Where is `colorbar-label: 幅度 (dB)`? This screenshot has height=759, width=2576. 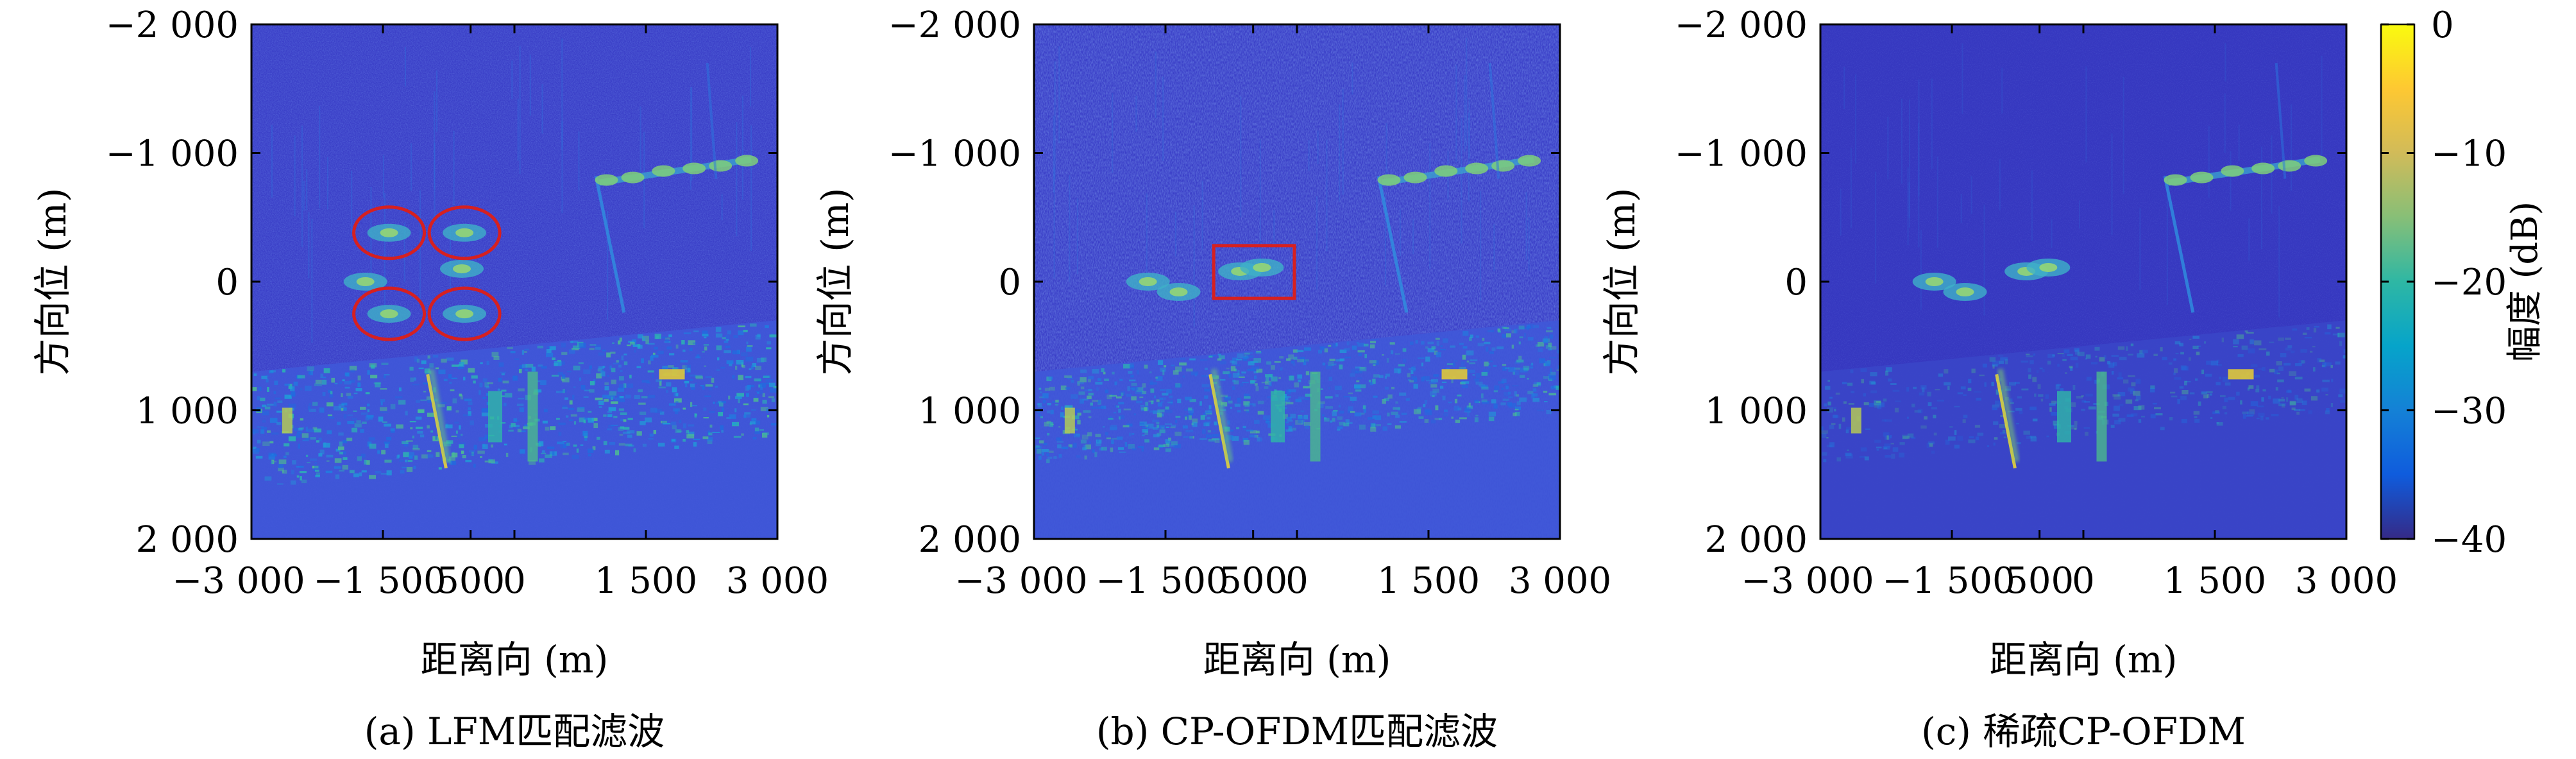 colorbar-label: 幅度 (dB) is located at coordinates (2525, 281).